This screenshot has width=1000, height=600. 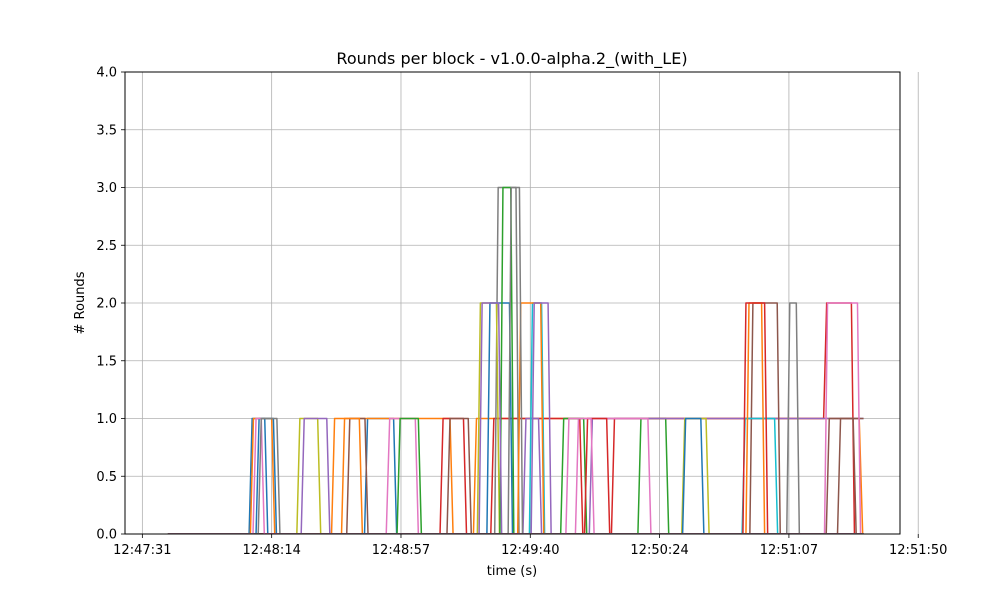 What do you see at coordinates (80, 302) in the screenshot?
I see `y-axis-title: # Rounds` at bounding box center [80, 302].